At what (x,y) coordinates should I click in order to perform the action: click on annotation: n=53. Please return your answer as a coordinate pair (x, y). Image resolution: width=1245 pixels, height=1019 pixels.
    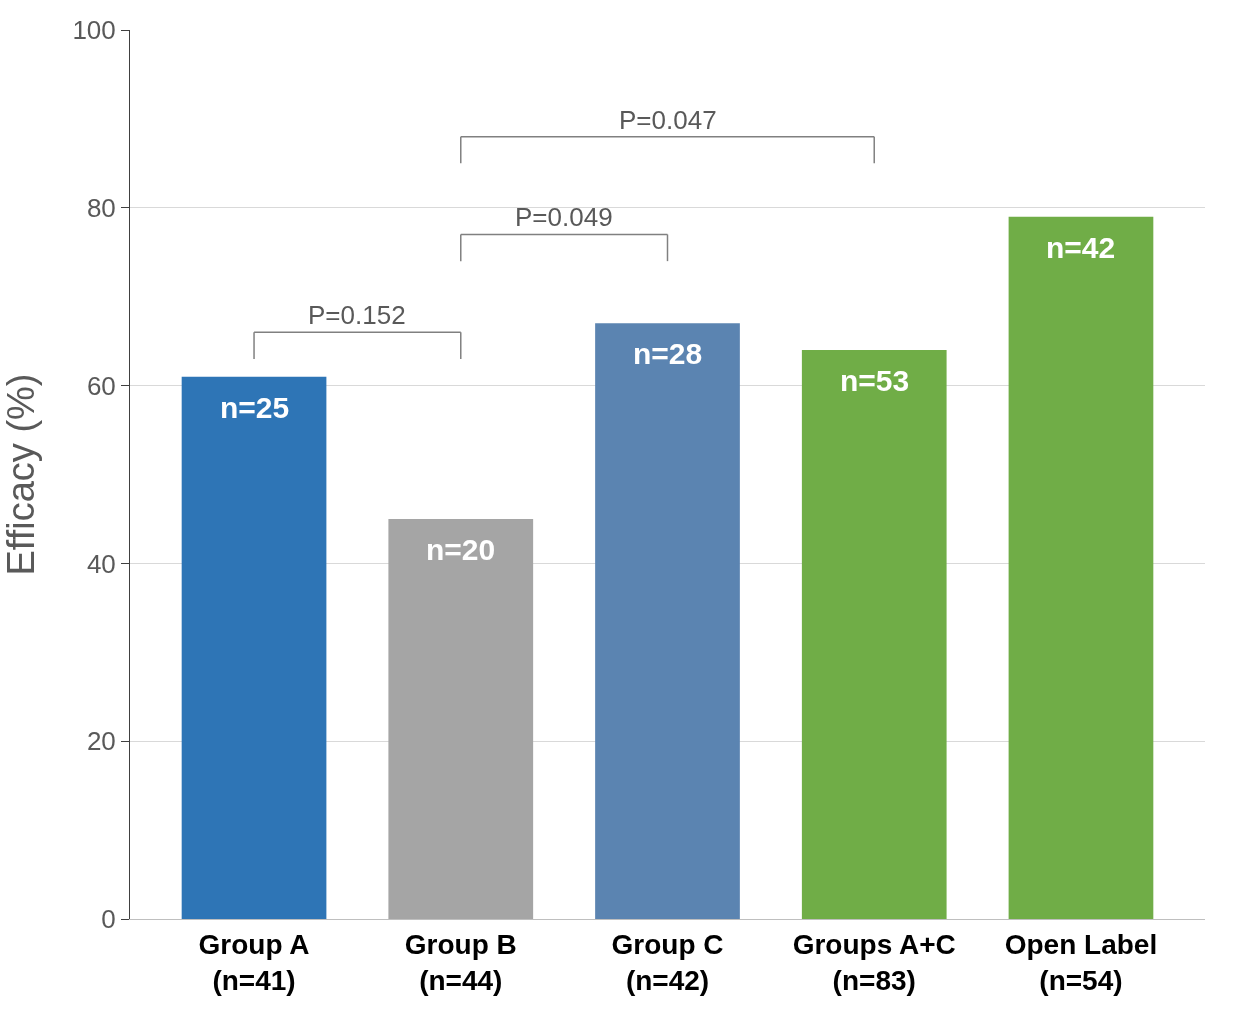
    Looking at the image, I should click on (875, 380).